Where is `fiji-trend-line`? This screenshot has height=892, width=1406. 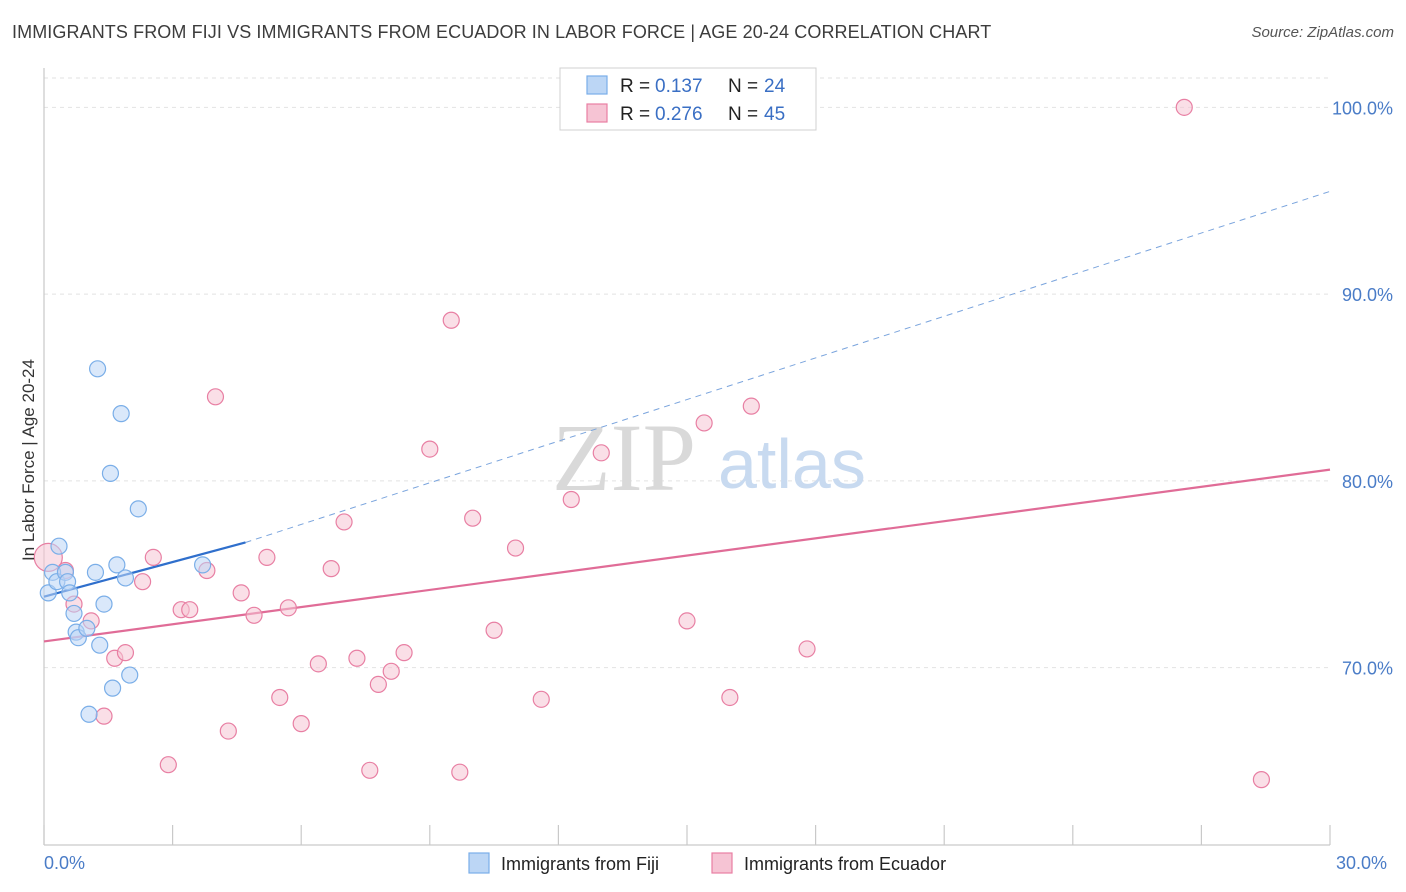 fiji-trend-line is located at coordinates (144, 569).